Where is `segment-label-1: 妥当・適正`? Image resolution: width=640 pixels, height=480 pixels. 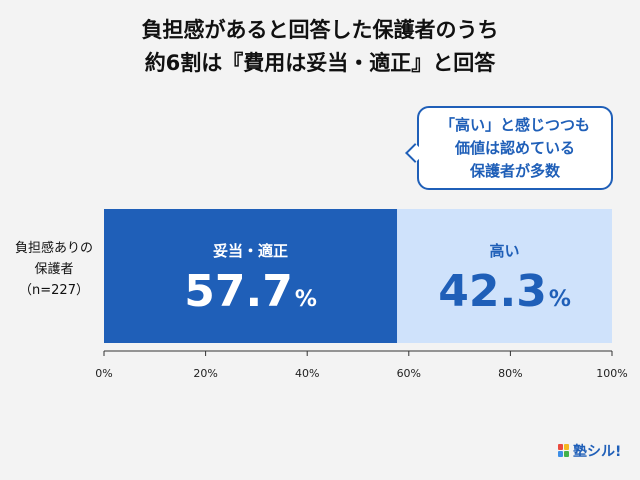
segment-label-1: 妥当・適正 is located at coordinates (250, 251).